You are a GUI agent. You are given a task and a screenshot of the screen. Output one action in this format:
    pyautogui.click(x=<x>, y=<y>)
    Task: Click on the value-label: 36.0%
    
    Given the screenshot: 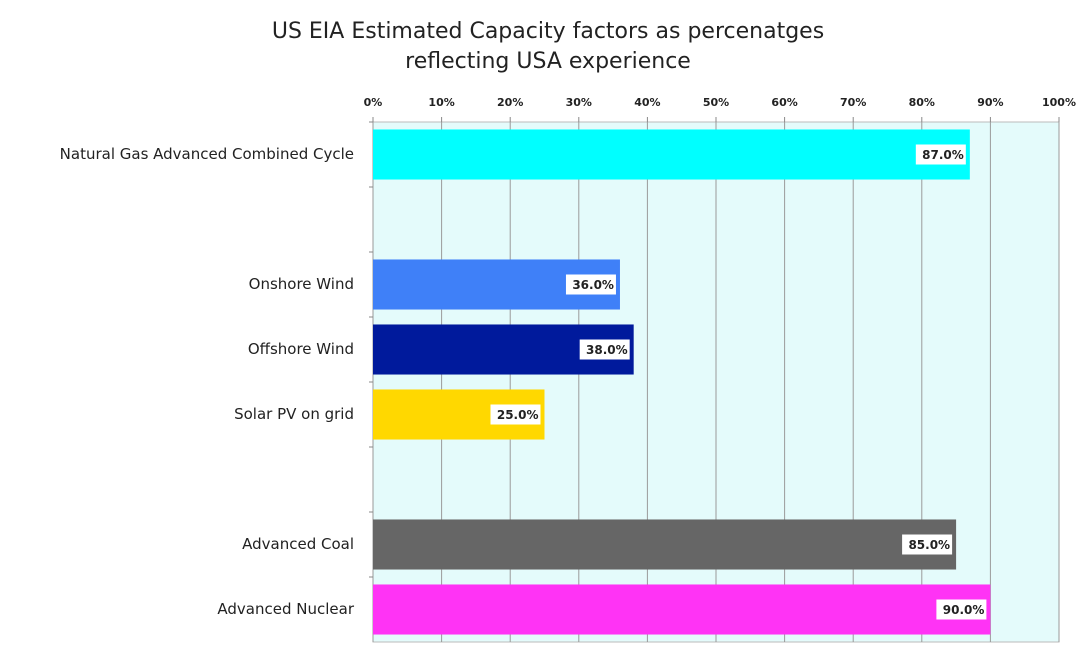 What is the action you would take?
    pyautogui.click(x=593, y=285)
    